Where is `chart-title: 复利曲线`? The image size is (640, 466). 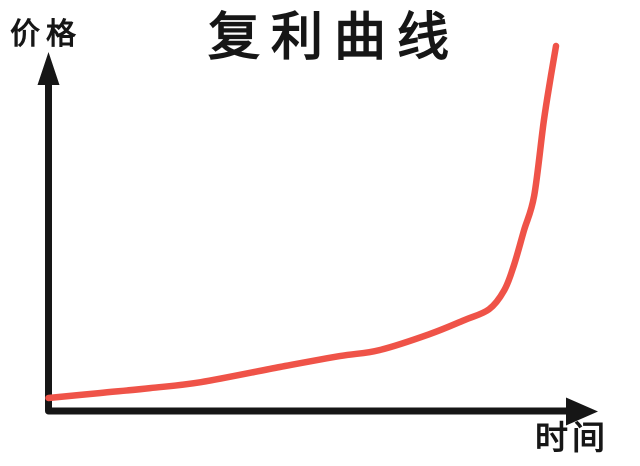
chart-title: 复利曲线 is located at coordinates (334, 38).